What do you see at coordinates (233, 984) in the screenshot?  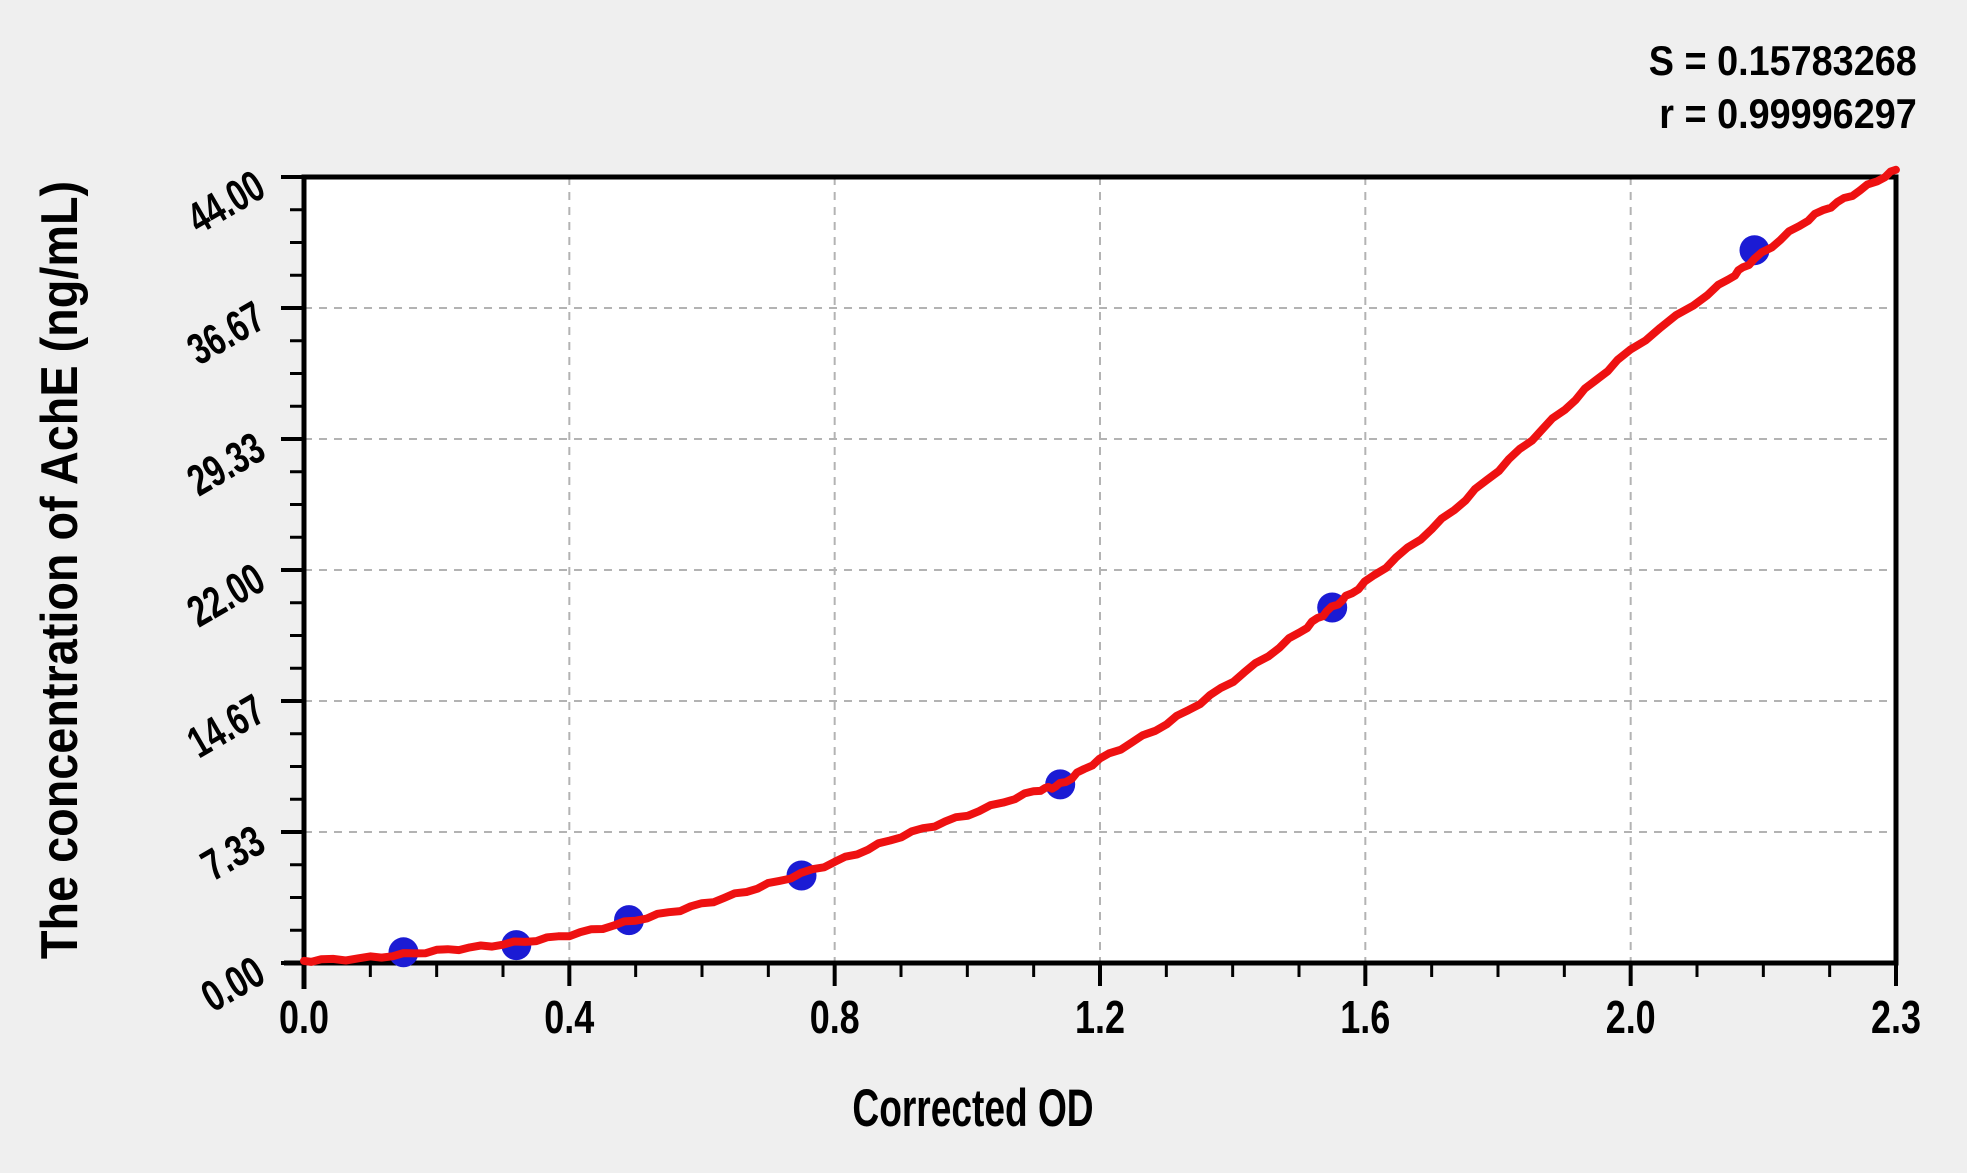 I see `y-tick-label: 0.00` at bounding box center [233, 984].